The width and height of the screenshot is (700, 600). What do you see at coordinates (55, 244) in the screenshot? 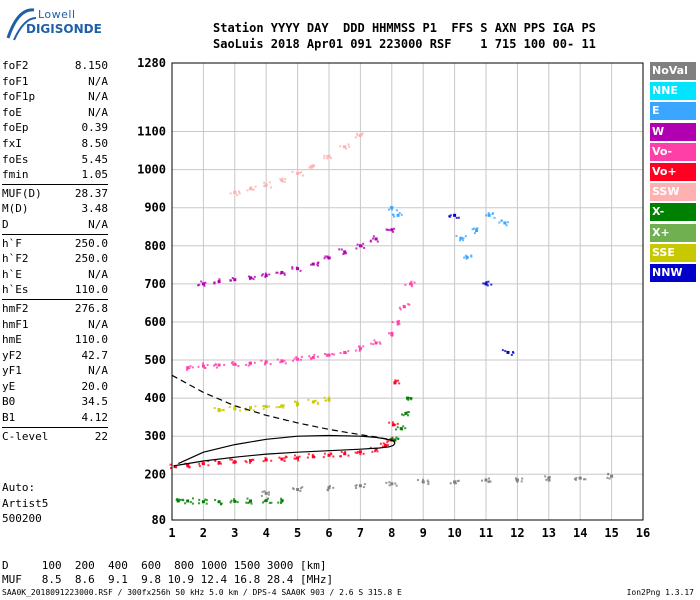
I see `param-row: h`F 250.0` at bounding box center [55, 244].